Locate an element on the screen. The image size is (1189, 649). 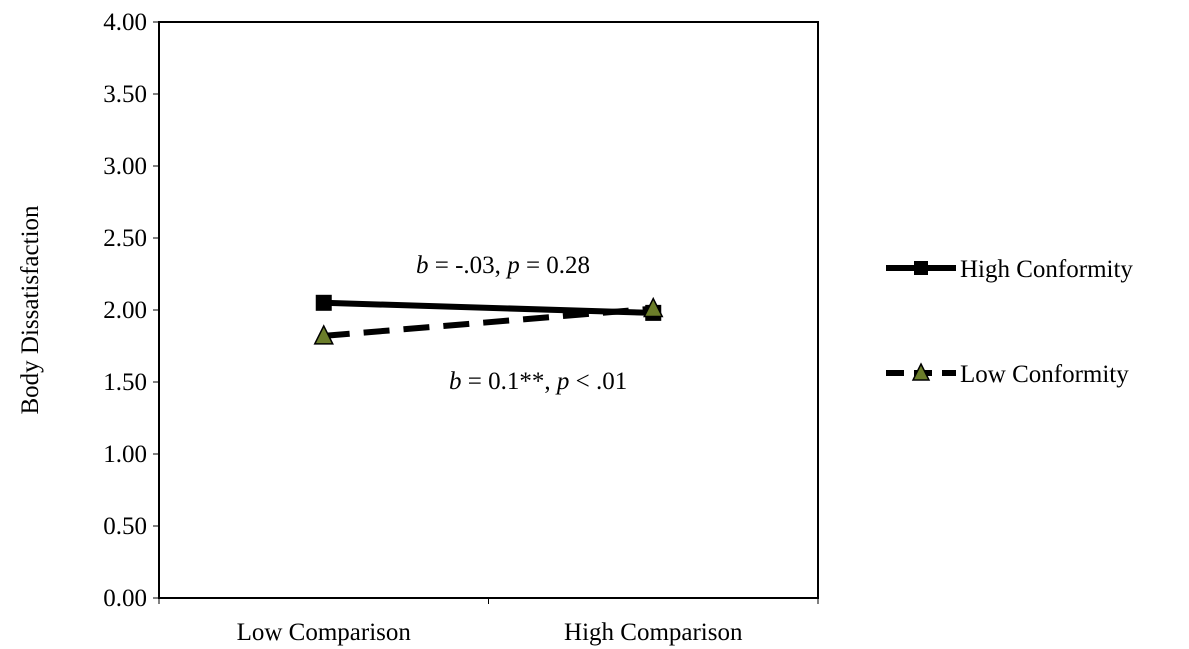
high-conformity-slope-annotation: b = -.03, p = 0.28 is located at coordinates (503, 265).